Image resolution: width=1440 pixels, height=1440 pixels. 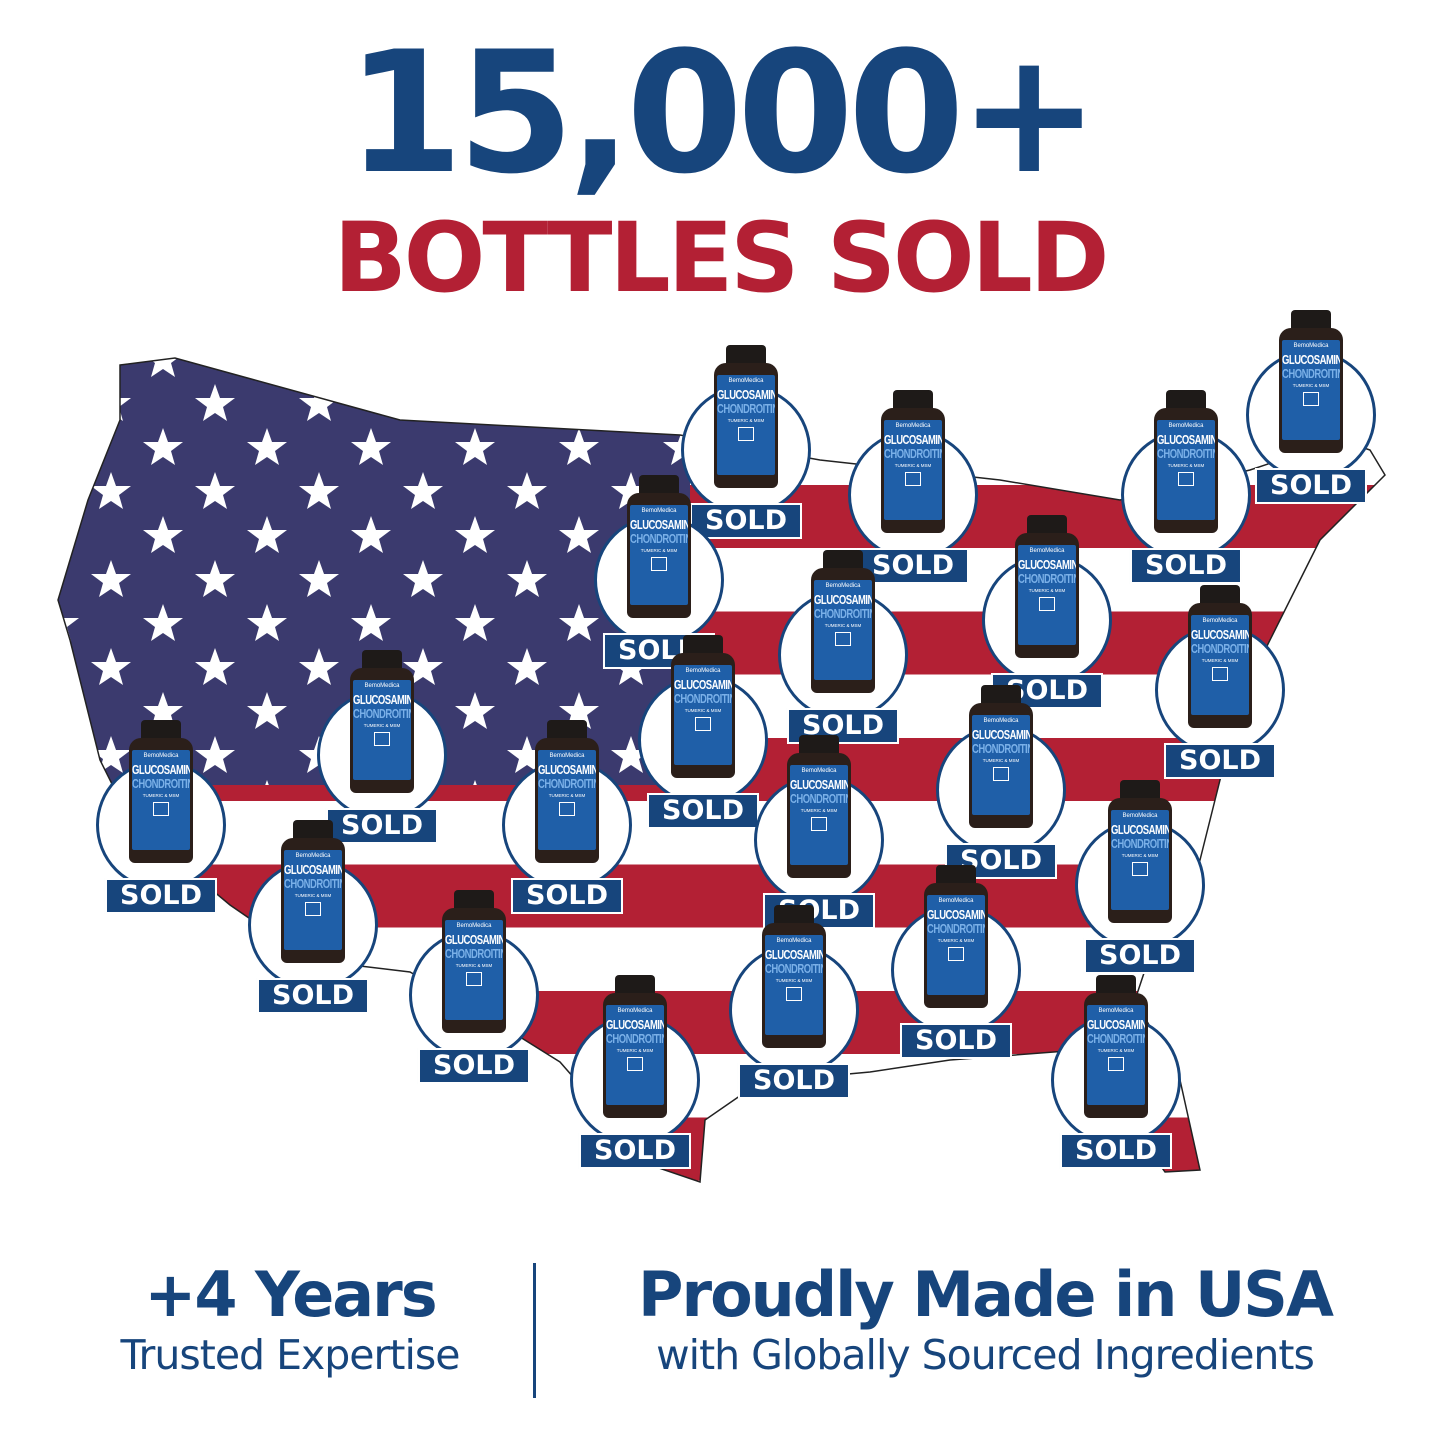 I want to click on years-block: +4 Years Trusted Expertise, so click(x=290, y=1318).